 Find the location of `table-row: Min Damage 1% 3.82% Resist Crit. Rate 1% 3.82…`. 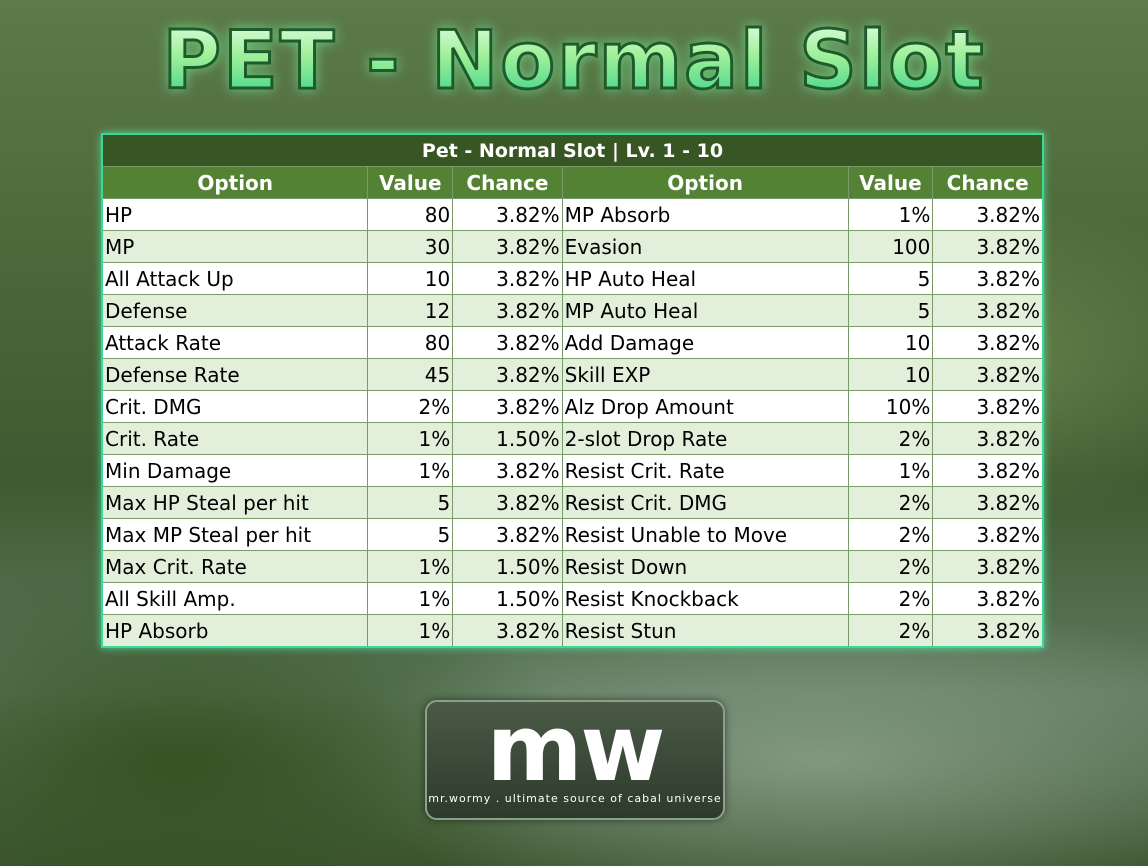

table-row: Min Damage 1% 3.82% Resist Crit. Rate 1% 3.82… is located at coordinates (572, 470).